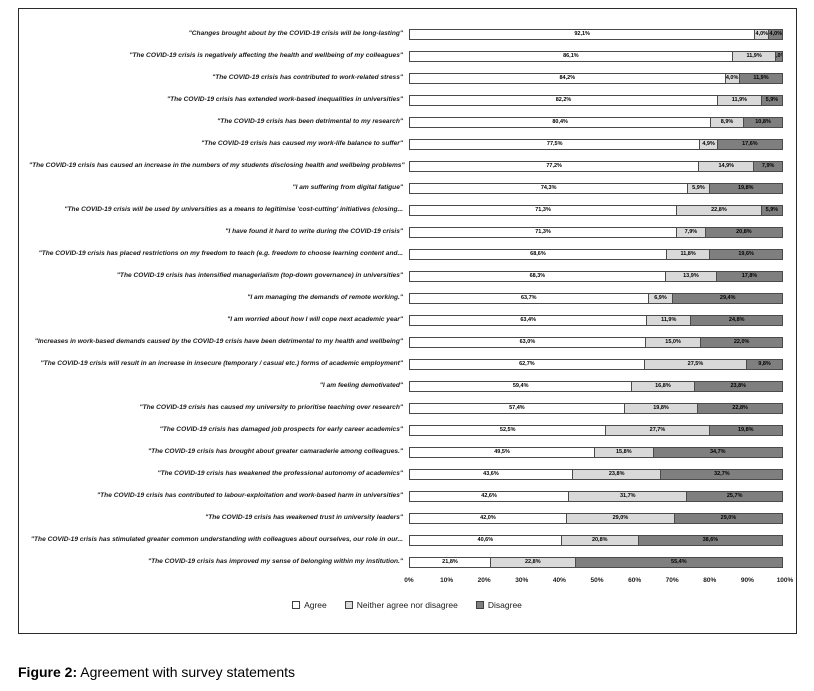  I want to click on bar-segment-neither: 19,8%, so click(661, 408).